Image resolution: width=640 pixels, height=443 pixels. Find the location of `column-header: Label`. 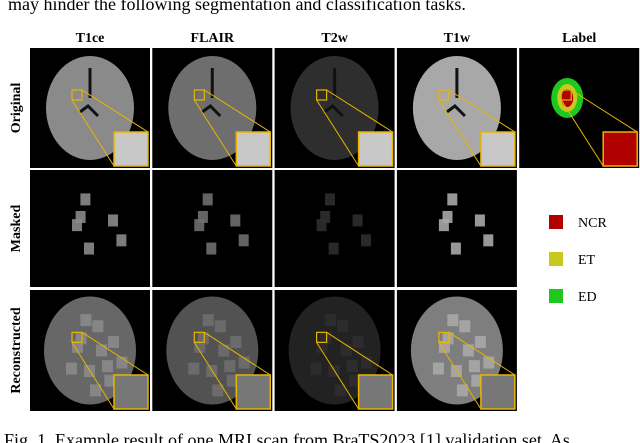

column-header: Label is located at coordinates (579, 38).